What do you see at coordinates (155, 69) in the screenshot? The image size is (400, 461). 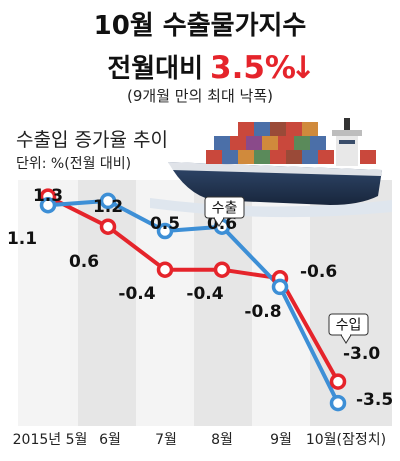 I see `headline-prefix: 전월대비` at bounding box center [155, 69].